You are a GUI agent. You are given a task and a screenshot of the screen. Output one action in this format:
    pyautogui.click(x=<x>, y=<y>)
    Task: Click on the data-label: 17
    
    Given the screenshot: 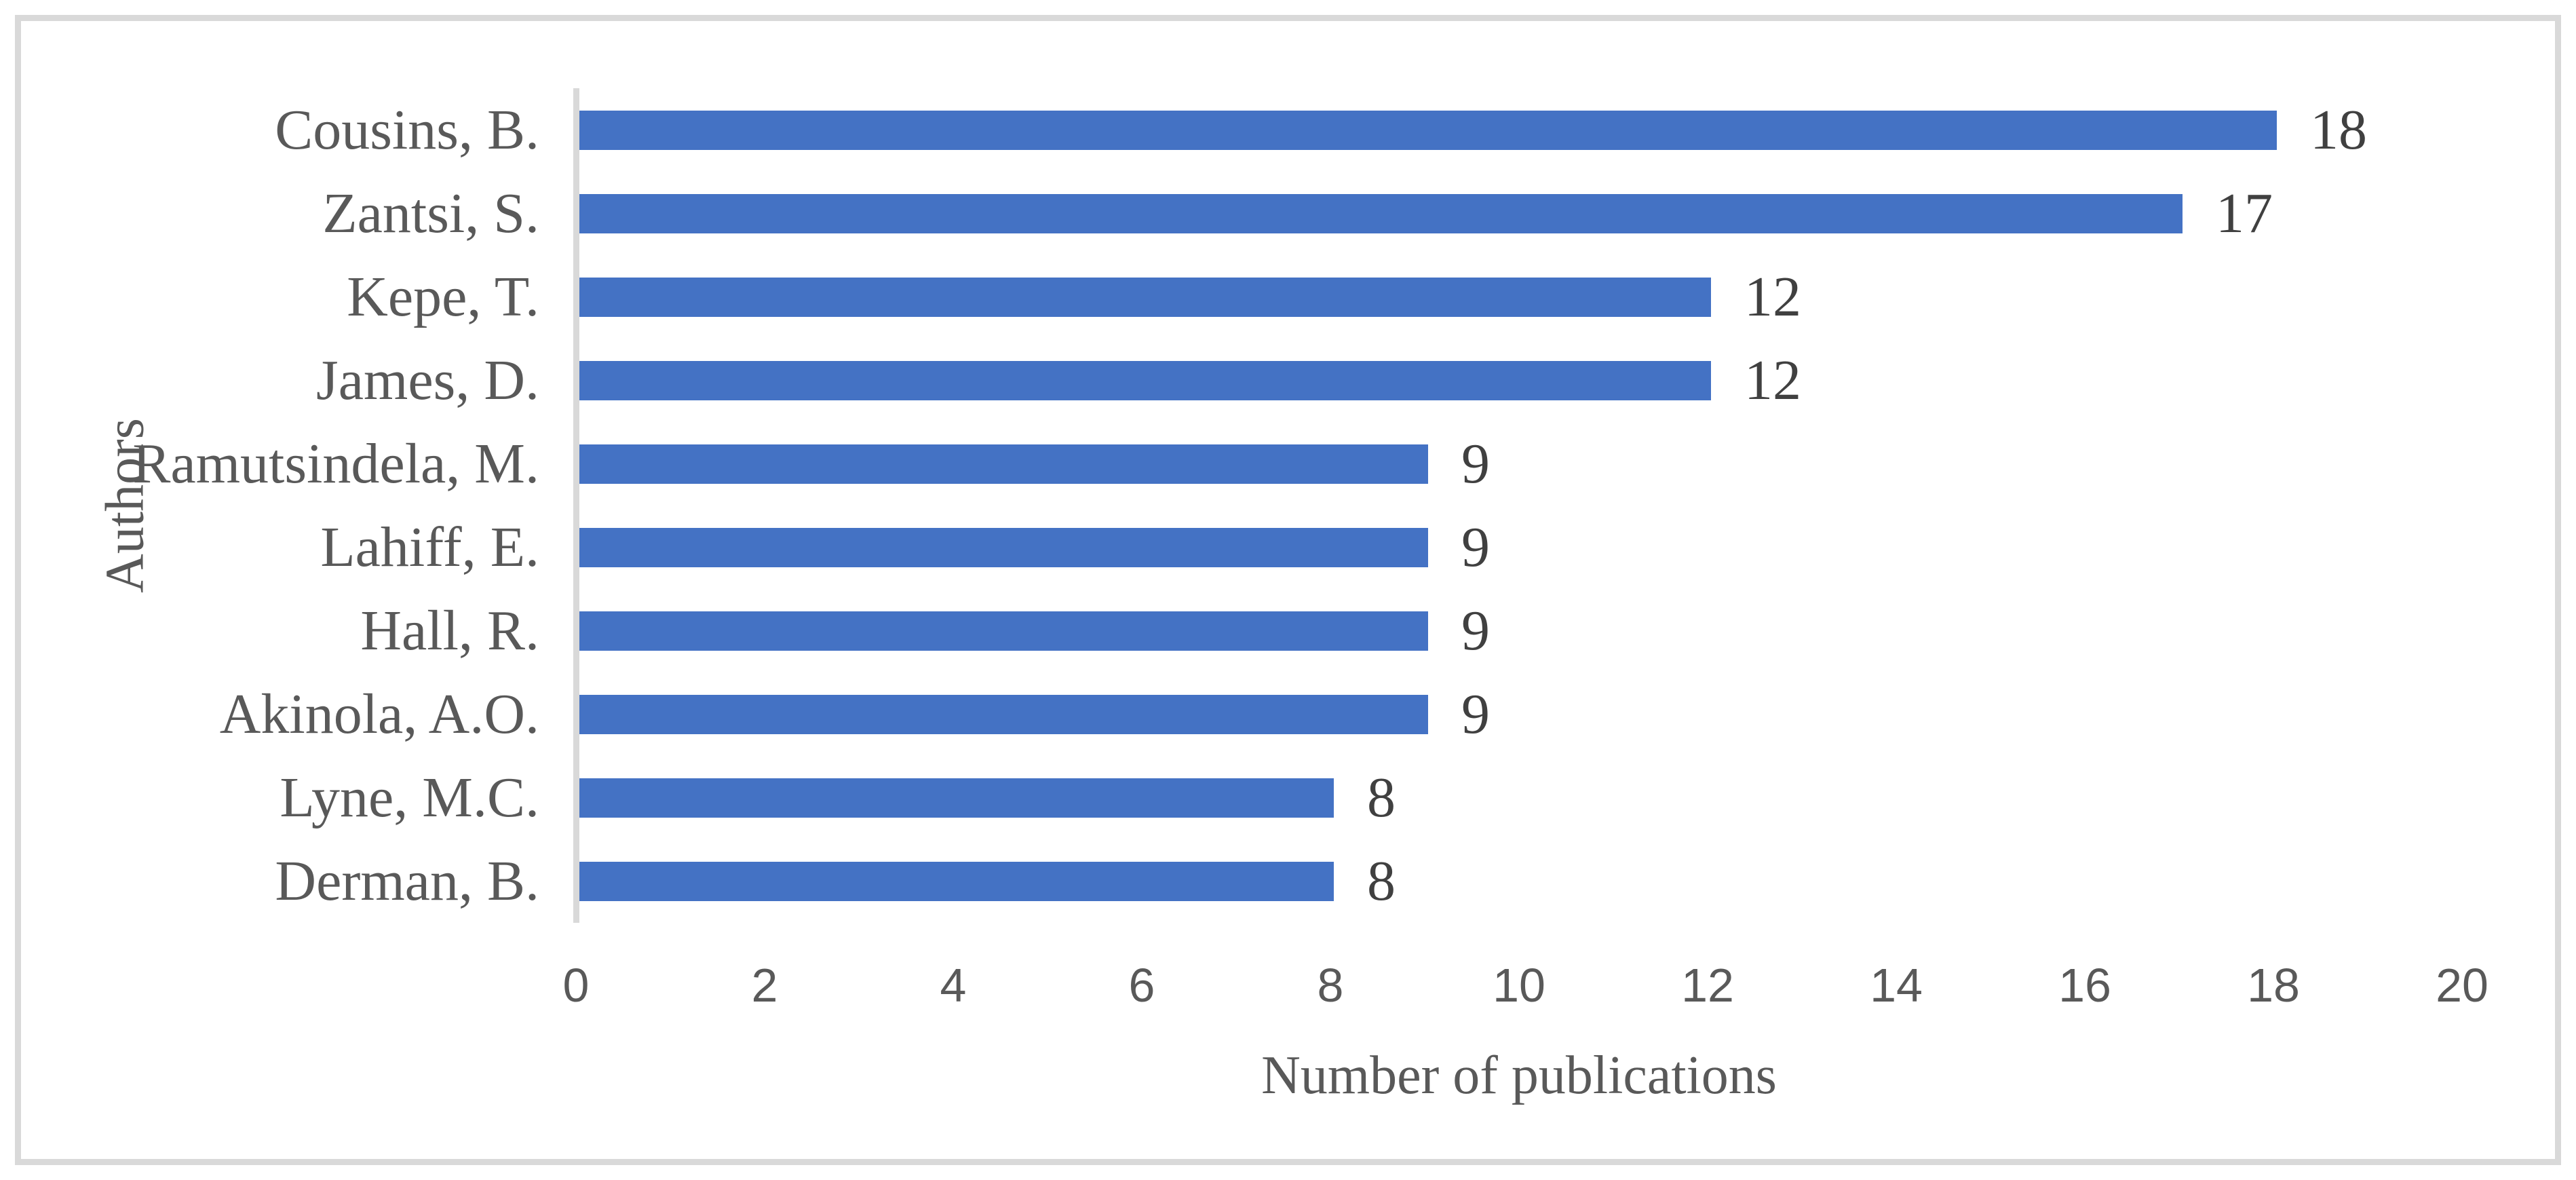 What is the action you would take?
    pyautogui.click(x=2244, y=214)
    